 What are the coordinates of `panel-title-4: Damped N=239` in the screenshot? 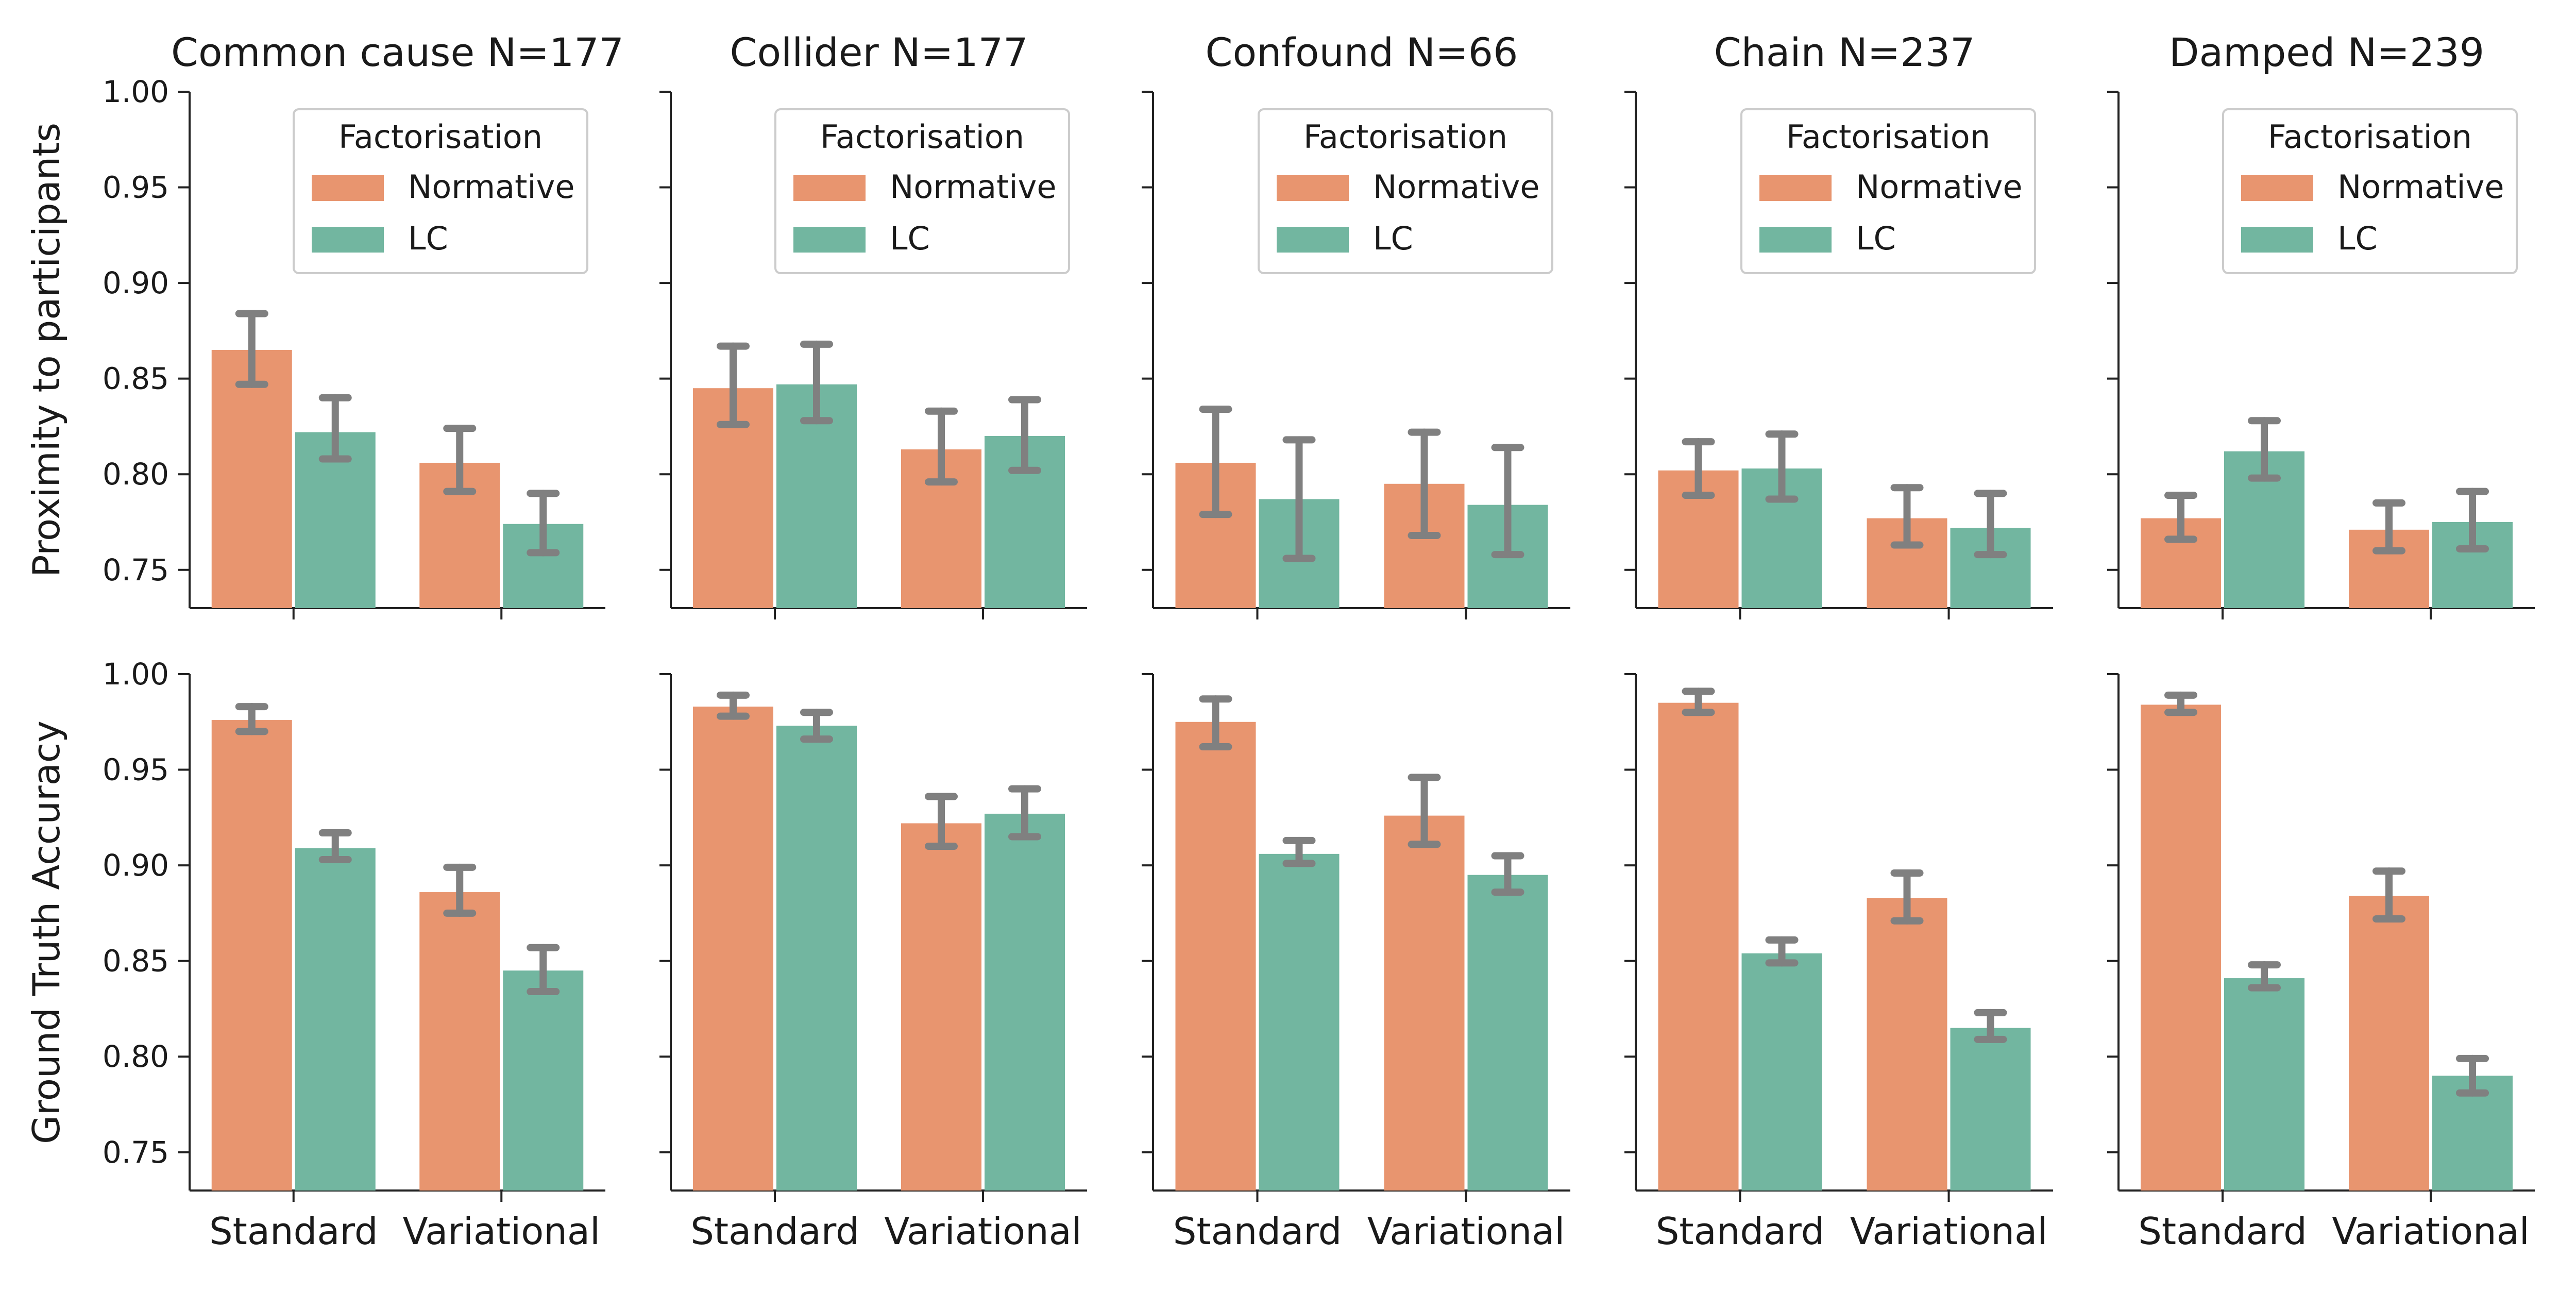 It's located at (2327, 52).